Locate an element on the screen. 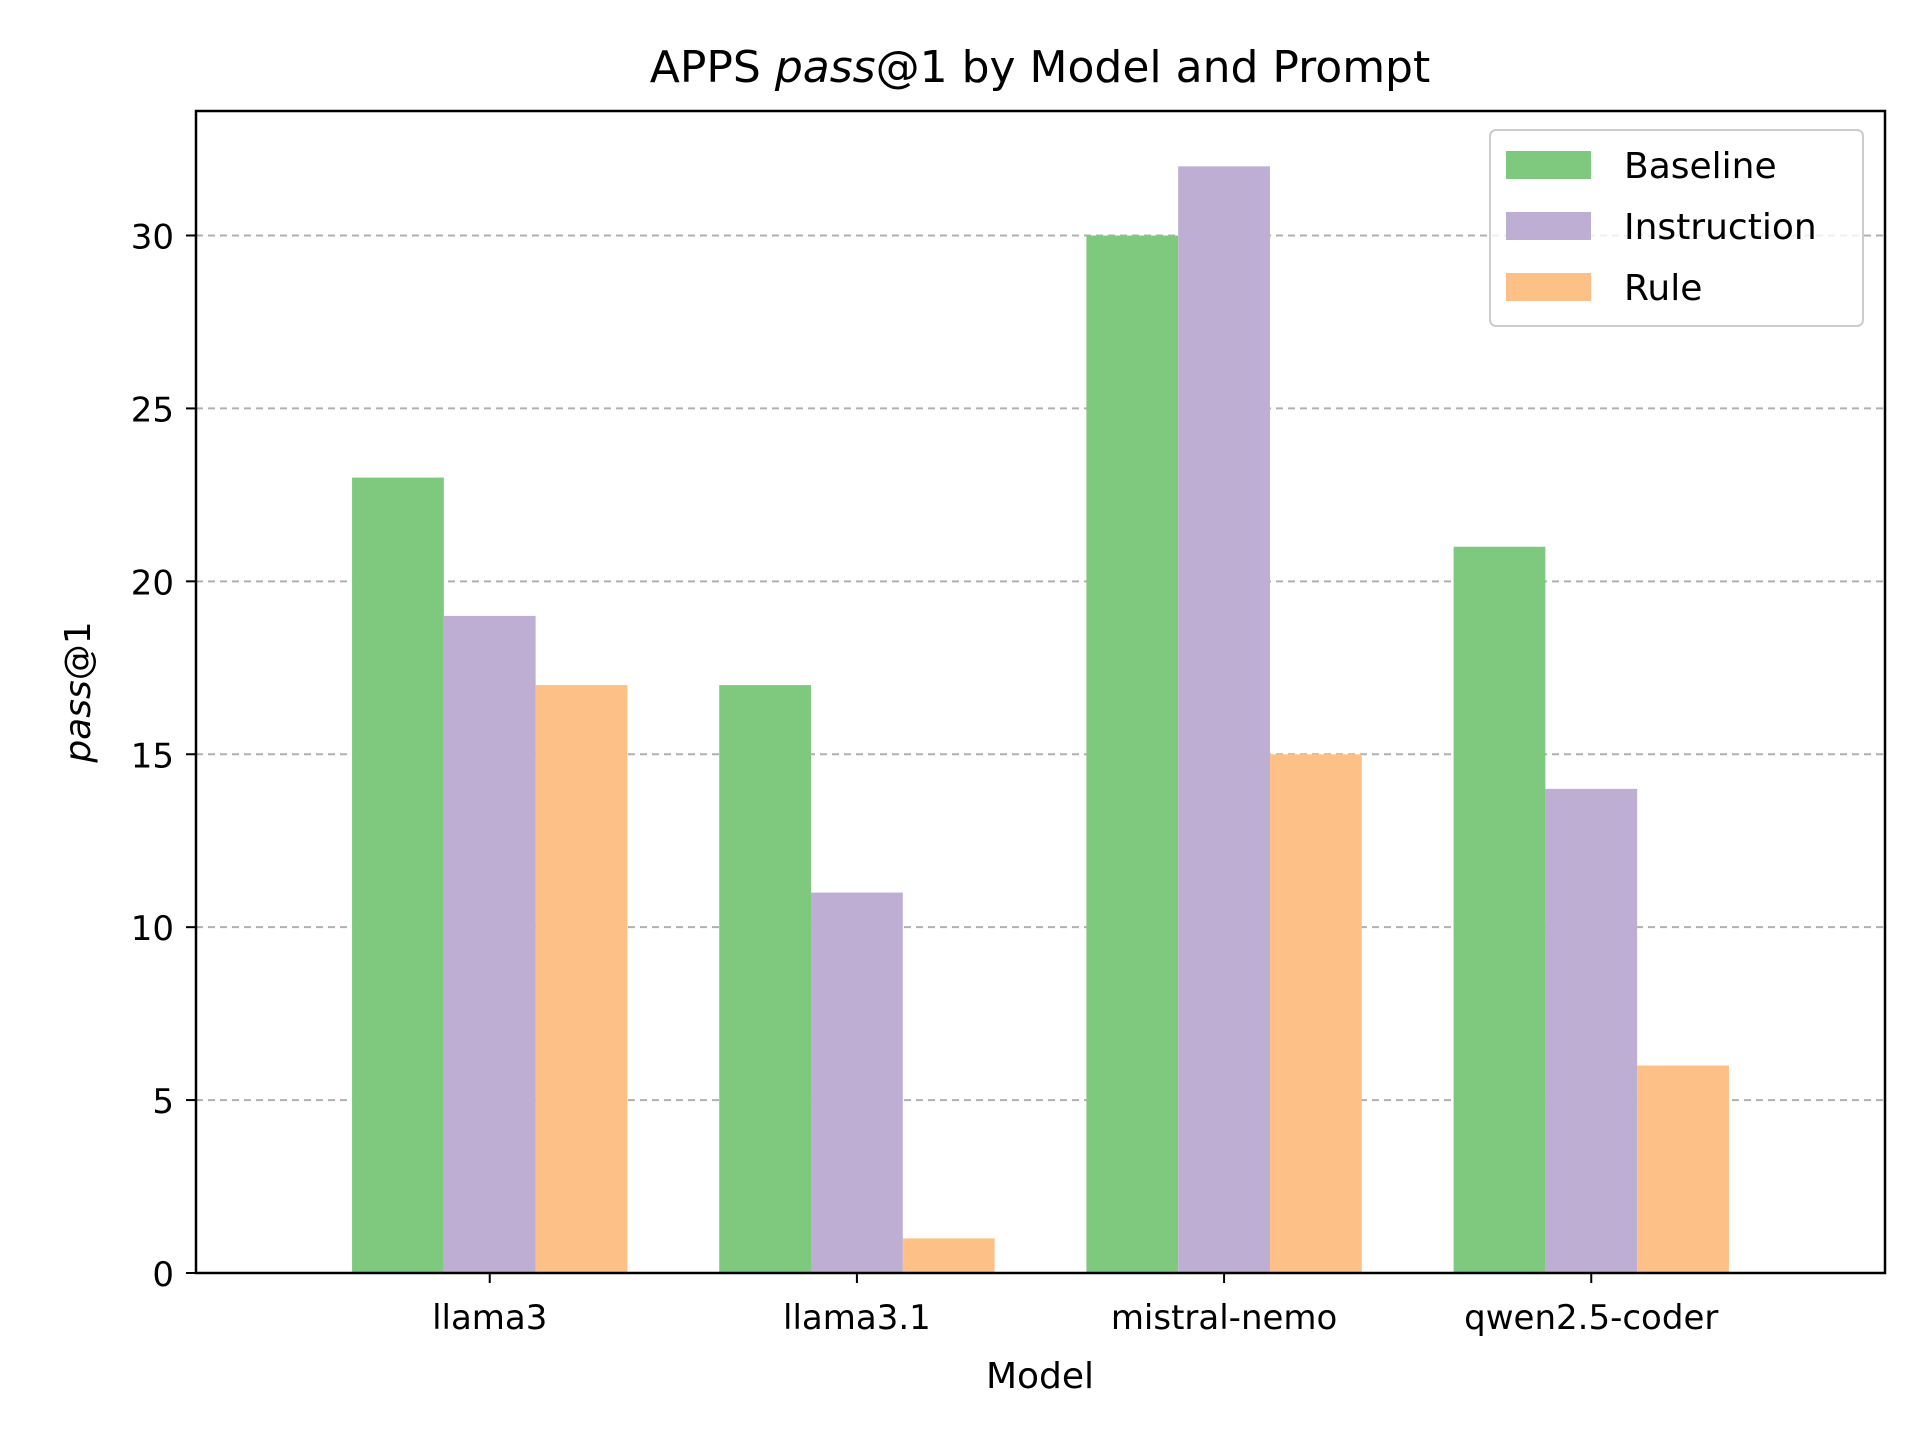 The width and height of the screenshot is (1920, 1444). x-tick-label: qwen2.5-coder is located at coordinates (1591, 1318).